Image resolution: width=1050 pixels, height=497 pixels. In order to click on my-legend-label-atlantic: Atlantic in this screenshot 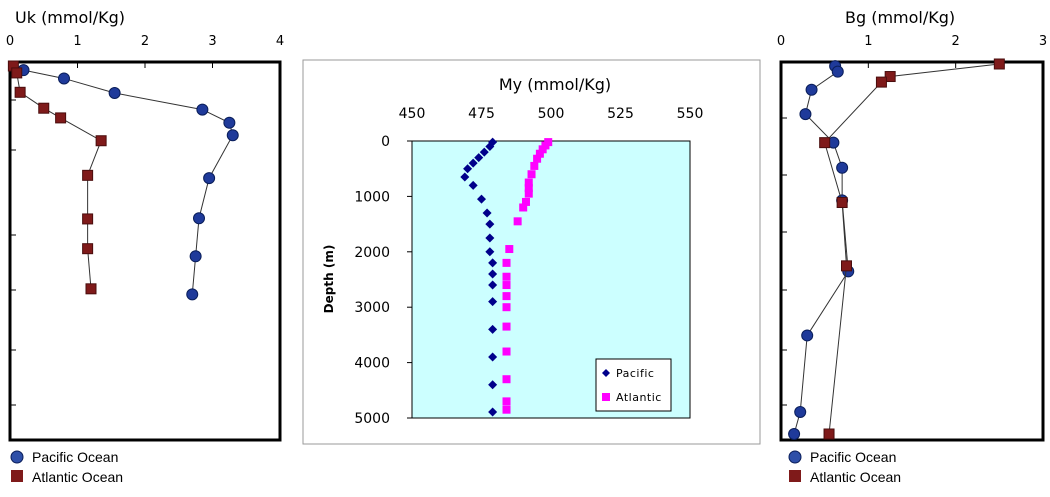, I will do `click(639, 397)`.